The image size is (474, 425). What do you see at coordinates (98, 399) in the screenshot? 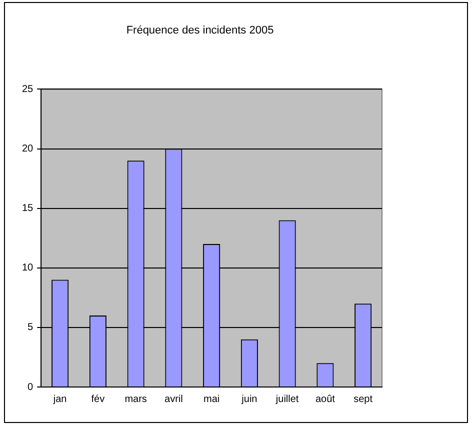
I see `x-tick-label: fév` at bounding box center [98, 399].